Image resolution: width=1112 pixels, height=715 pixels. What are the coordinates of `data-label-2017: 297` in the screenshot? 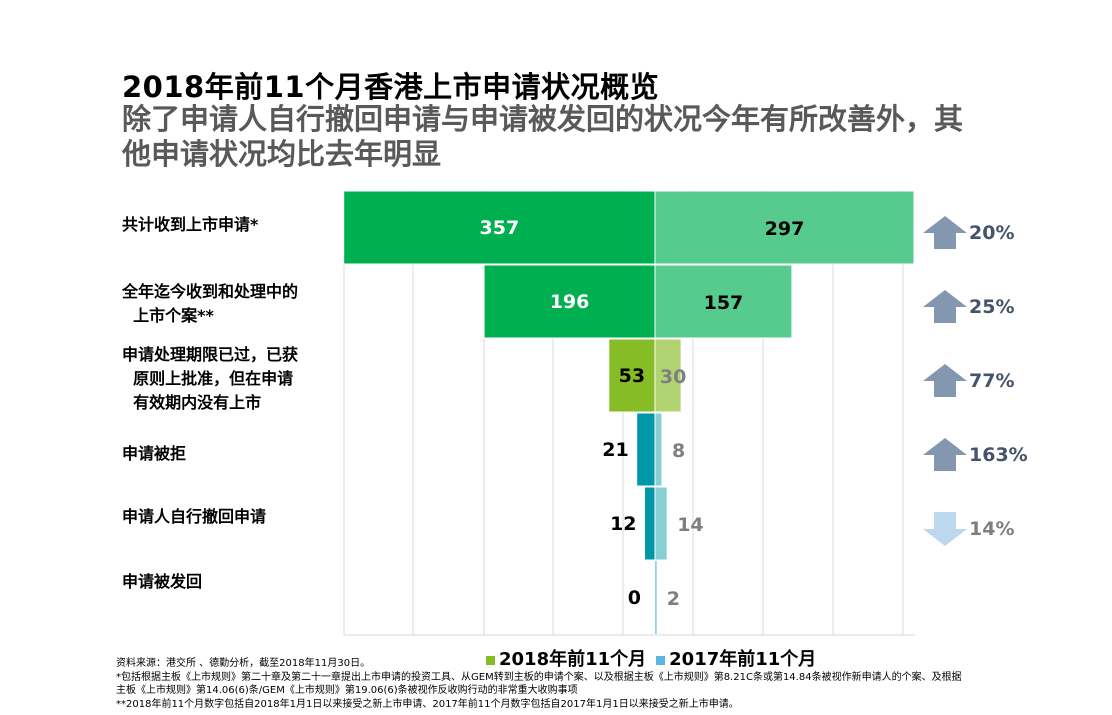 It's located at (785, 229).